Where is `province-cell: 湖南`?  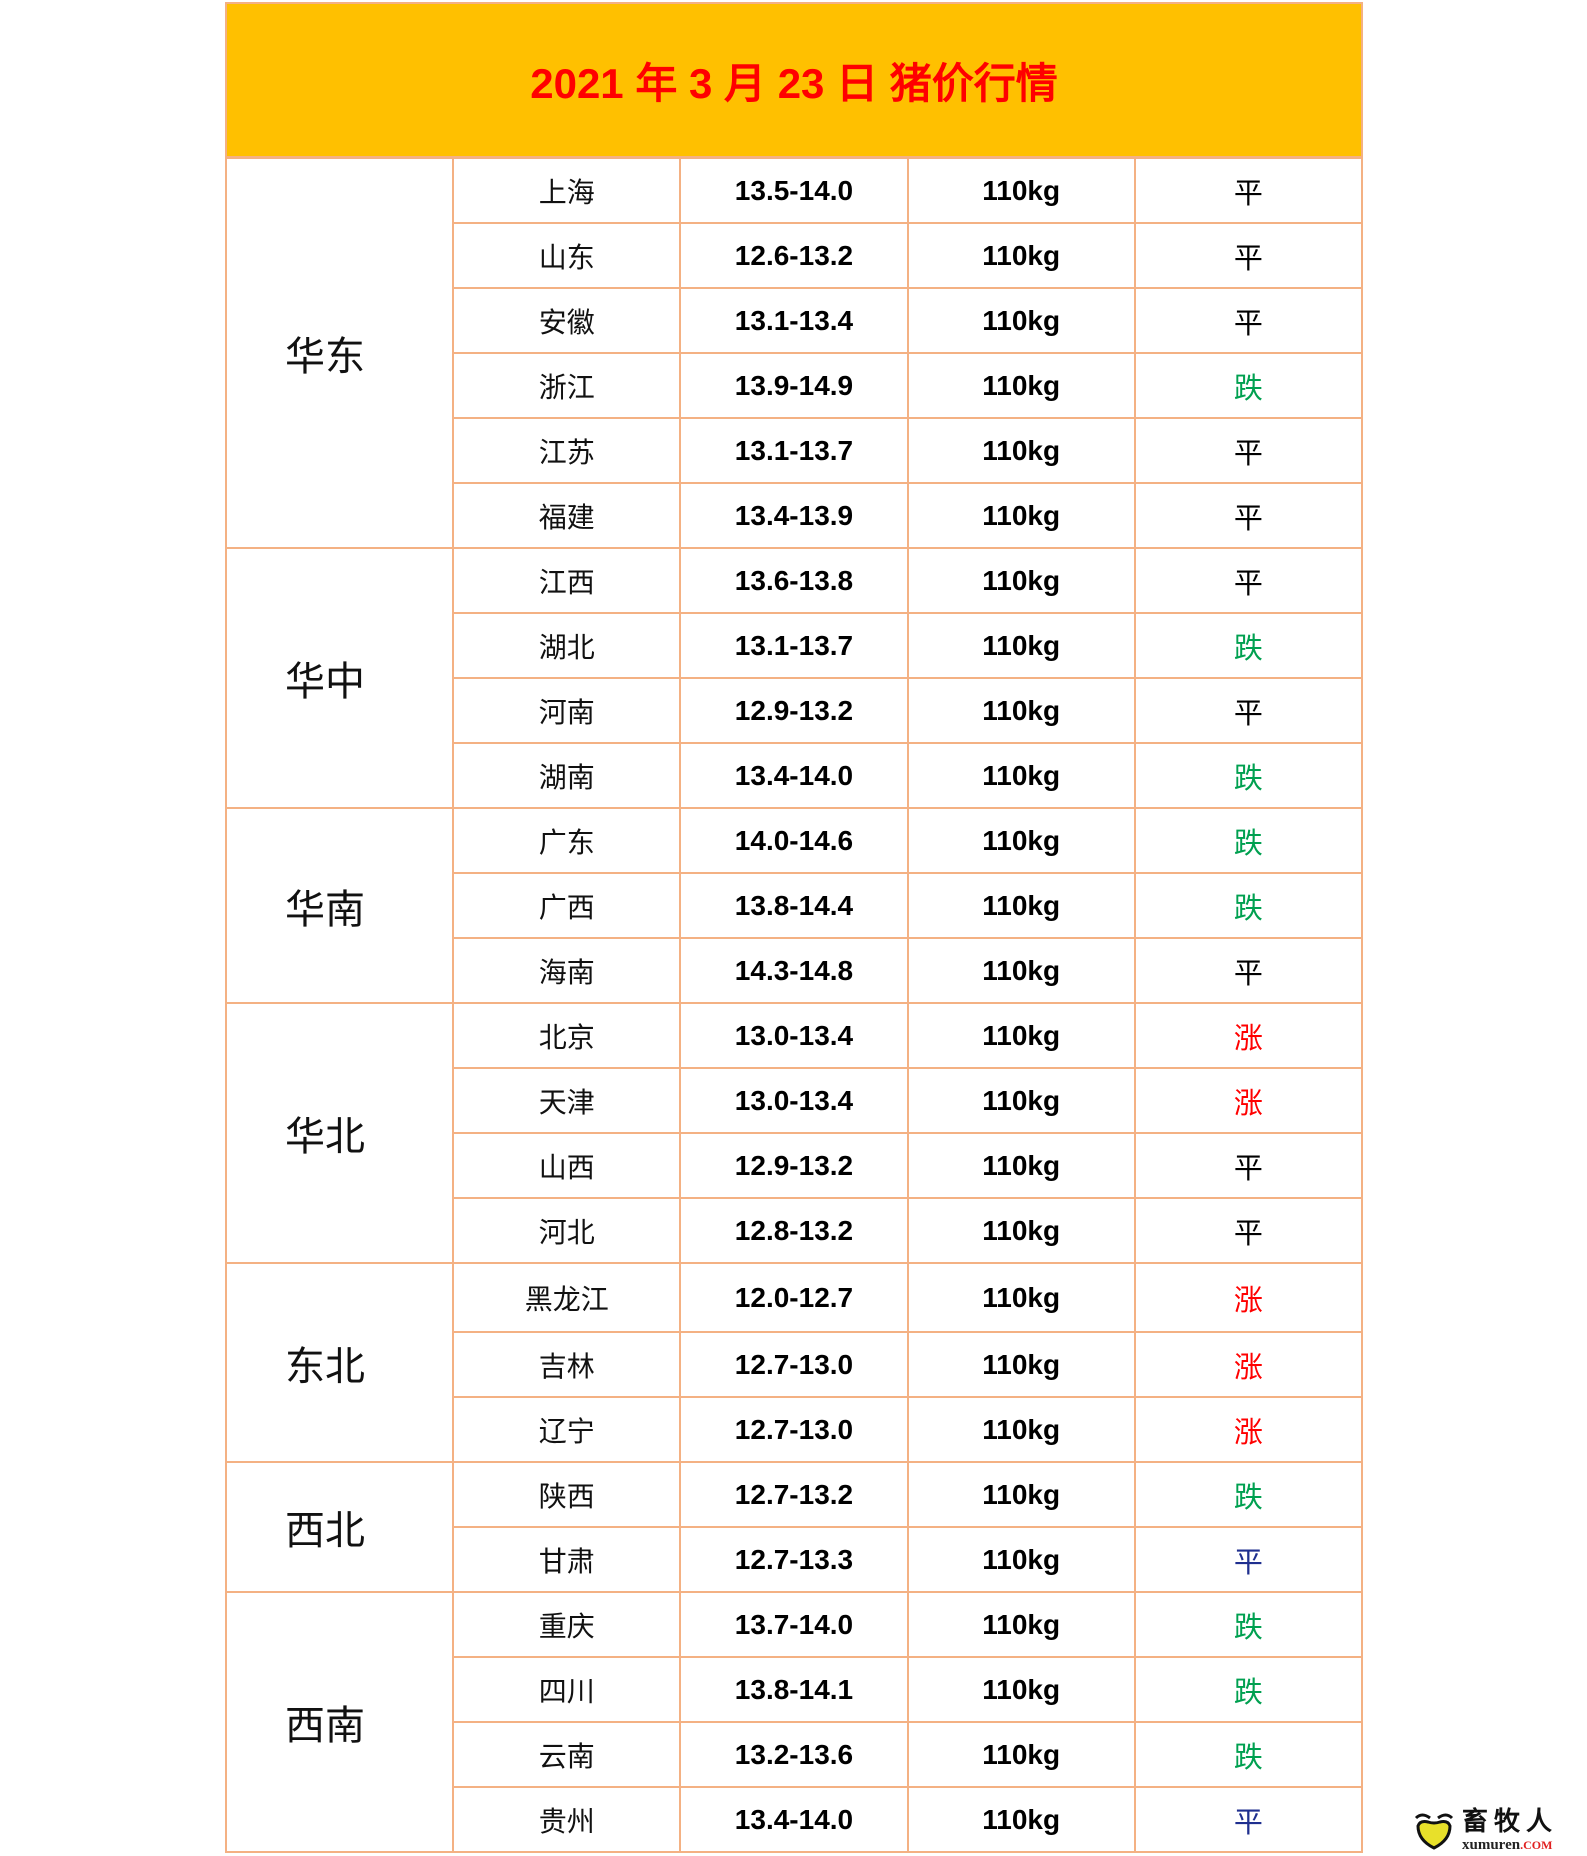
province-cell: 湖南 is located at coordinates (567, 775).